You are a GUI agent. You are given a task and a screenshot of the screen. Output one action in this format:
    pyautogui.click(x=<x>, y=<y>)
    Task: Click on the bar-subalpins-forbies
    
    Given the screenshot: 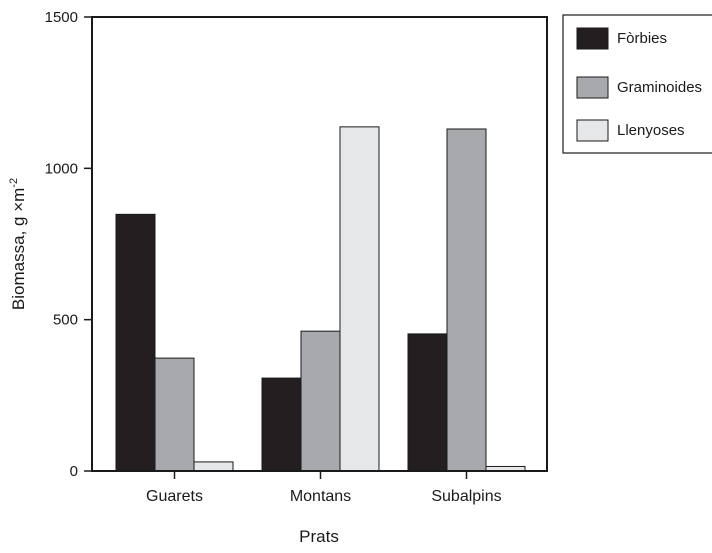 What is the action you would take?
    pyautogui.click(x=427, y=402)
    